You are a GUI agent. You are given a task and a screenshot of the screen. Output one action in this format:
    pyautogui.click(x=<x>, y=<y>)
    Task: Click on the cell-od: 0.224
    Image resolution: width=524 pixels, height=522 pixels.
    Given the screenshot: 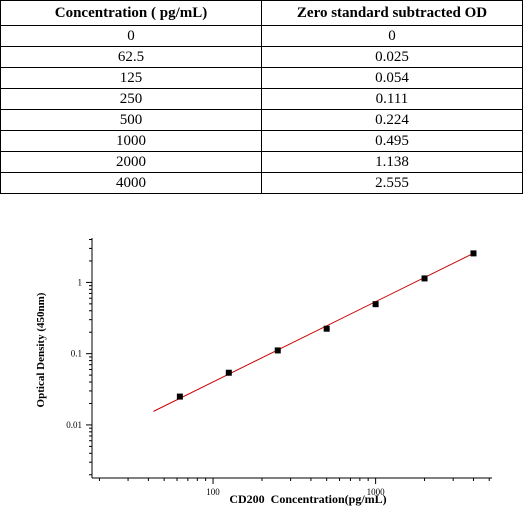 What is the action you would take?
    pyautogui.click(x=392, y=120)
    